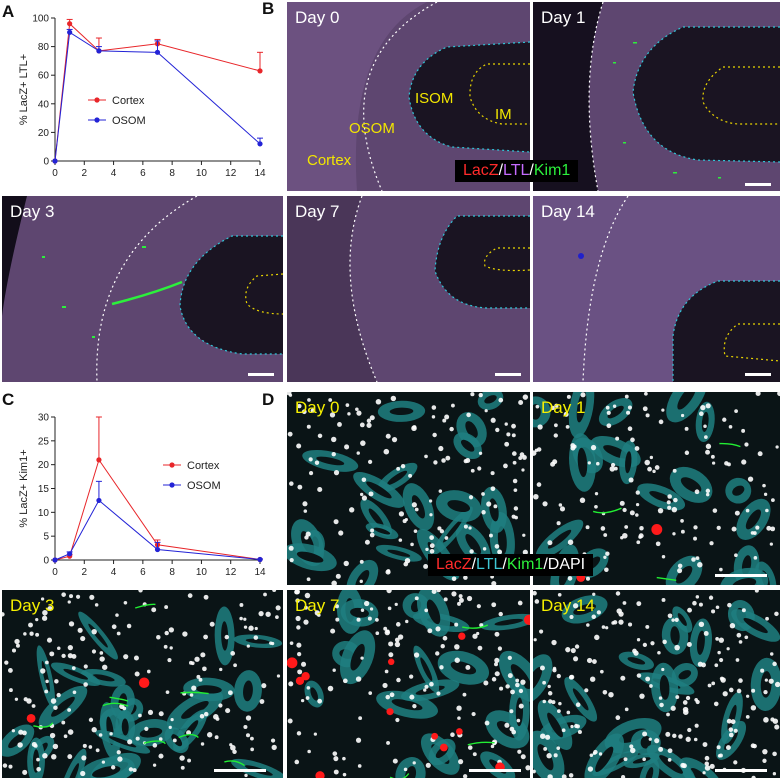 The width and height of the screenshot is (782, 780). Describe the element at coordinates (204, 486) in the screenshot. I see `legend-label: OSOM` at that location.